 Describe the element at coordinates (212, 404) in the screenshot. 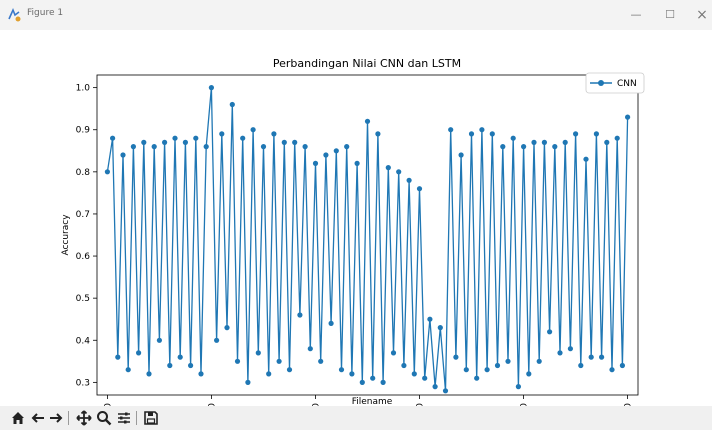

I see `x-tick-label: 200` at that location.